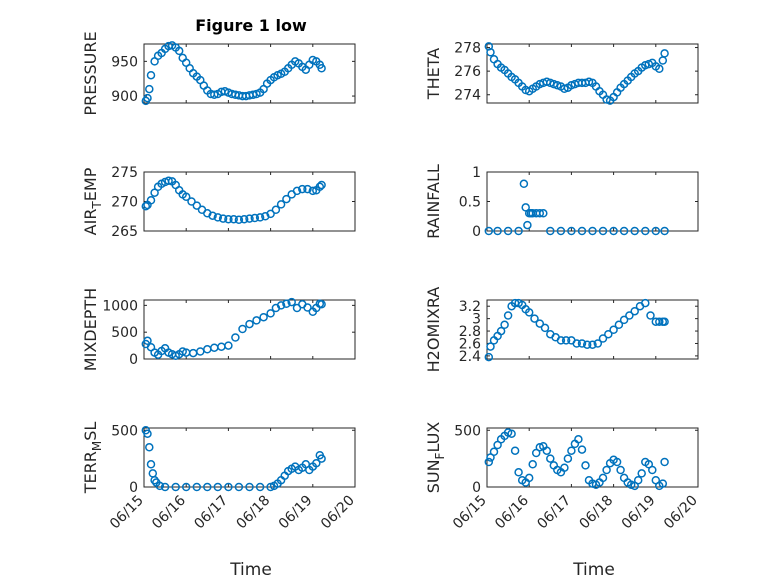 The image size is (778, 583). What do you see at coordinates (554, 513) in the screenshot?
I see `x-tick-label: 06/17` at bounding box center [554, 513].